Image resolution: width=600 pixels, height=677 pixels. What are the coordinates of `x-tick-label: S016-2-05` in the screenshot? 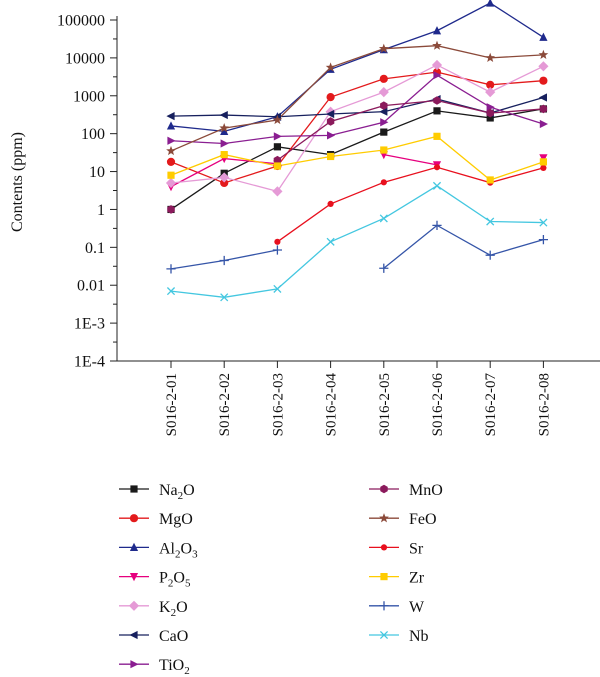 It's located at (385, 404).